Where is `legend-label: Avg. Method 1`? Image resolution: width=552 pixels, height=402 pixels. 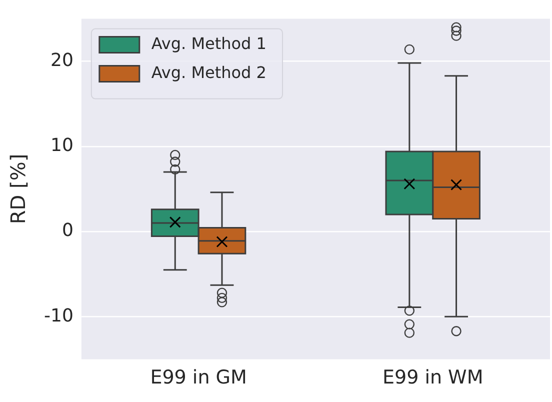 legend-label: Avg. Method 1 is located at coordinates (208, 43).